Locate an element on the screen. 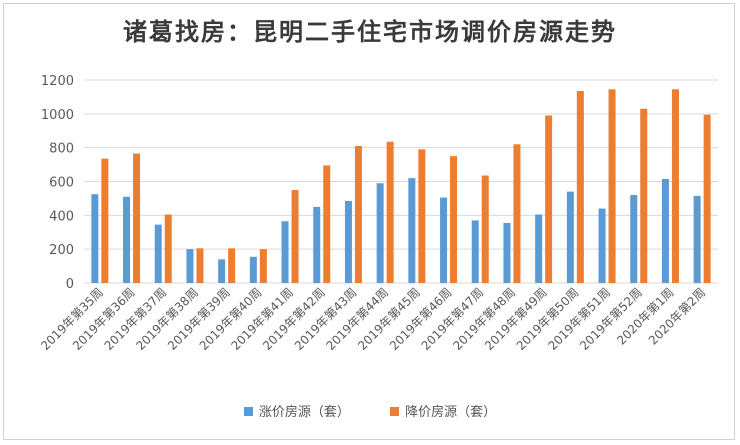 This screenshot has width=740, height=445. legend-label-fall: 降价房源（套） is located at coordinates (451, 412).